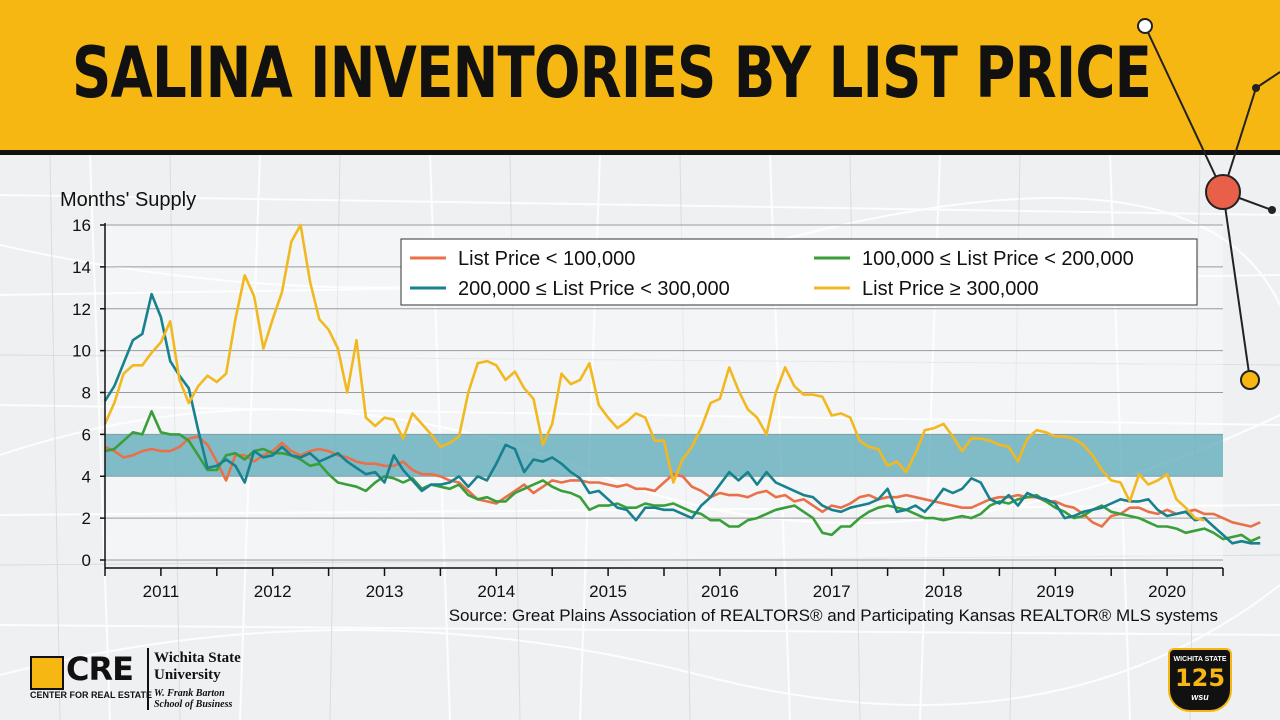  What do you see at coordinates (81, 267) in the screenshot?
I see `y-tick-label: 14` at bounding box center [81, 267].